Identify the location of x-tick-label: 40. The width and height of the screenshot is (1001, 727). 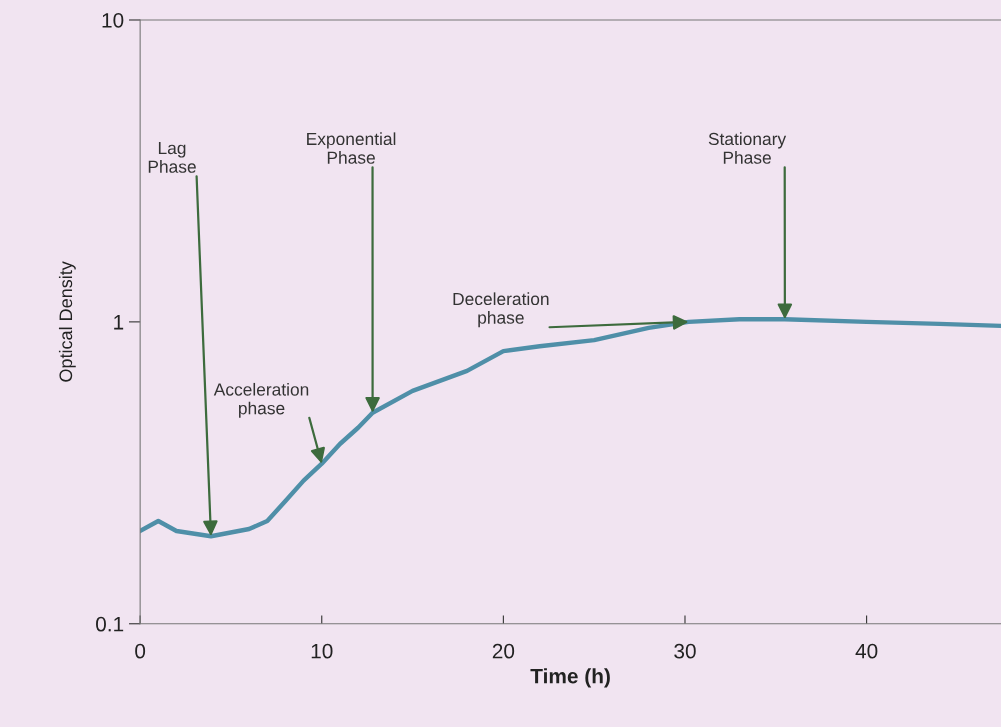
(866, 651).